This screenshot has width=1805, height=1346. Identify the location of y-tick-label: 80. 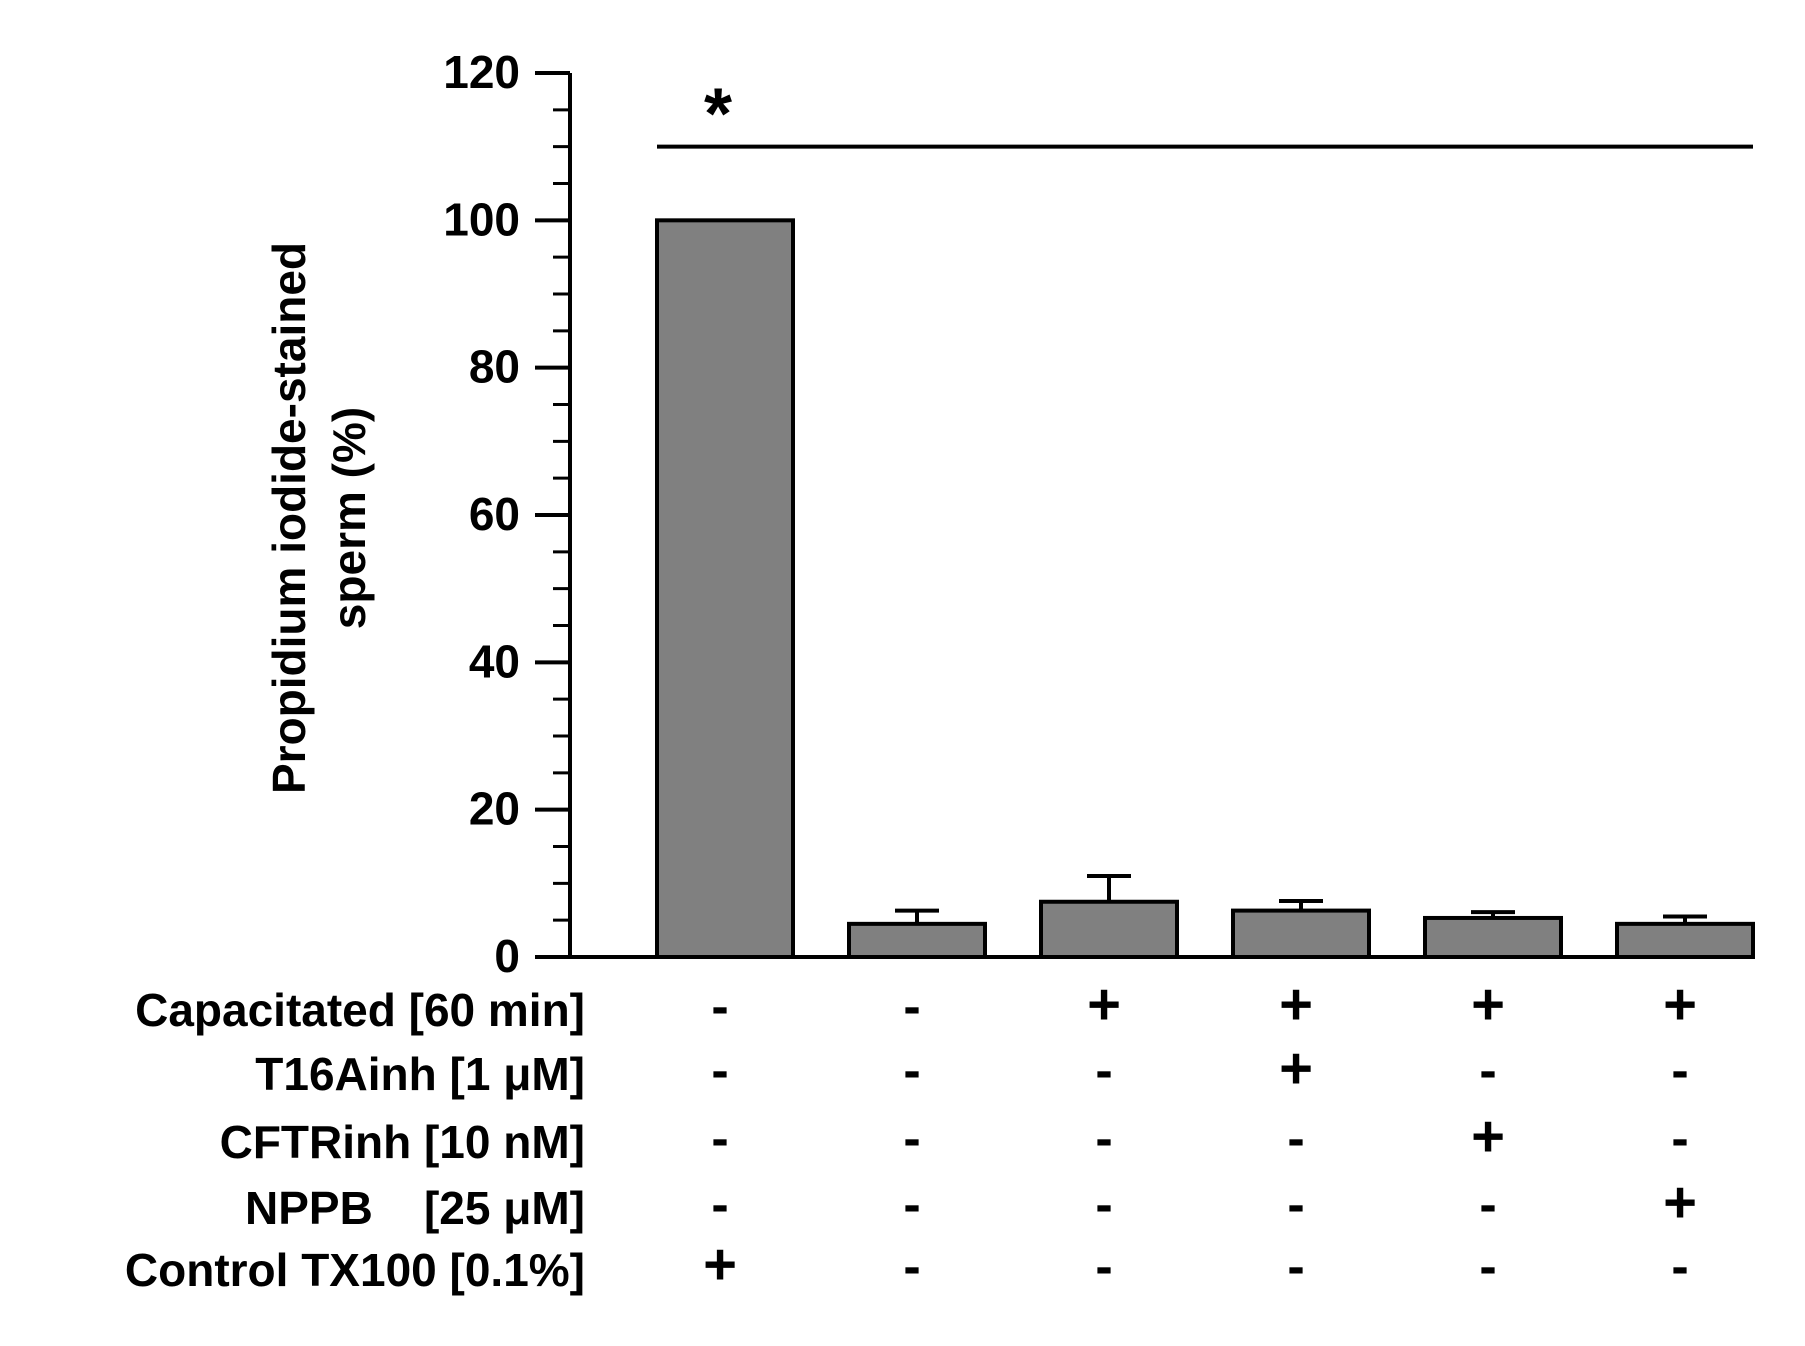
(494, 367).